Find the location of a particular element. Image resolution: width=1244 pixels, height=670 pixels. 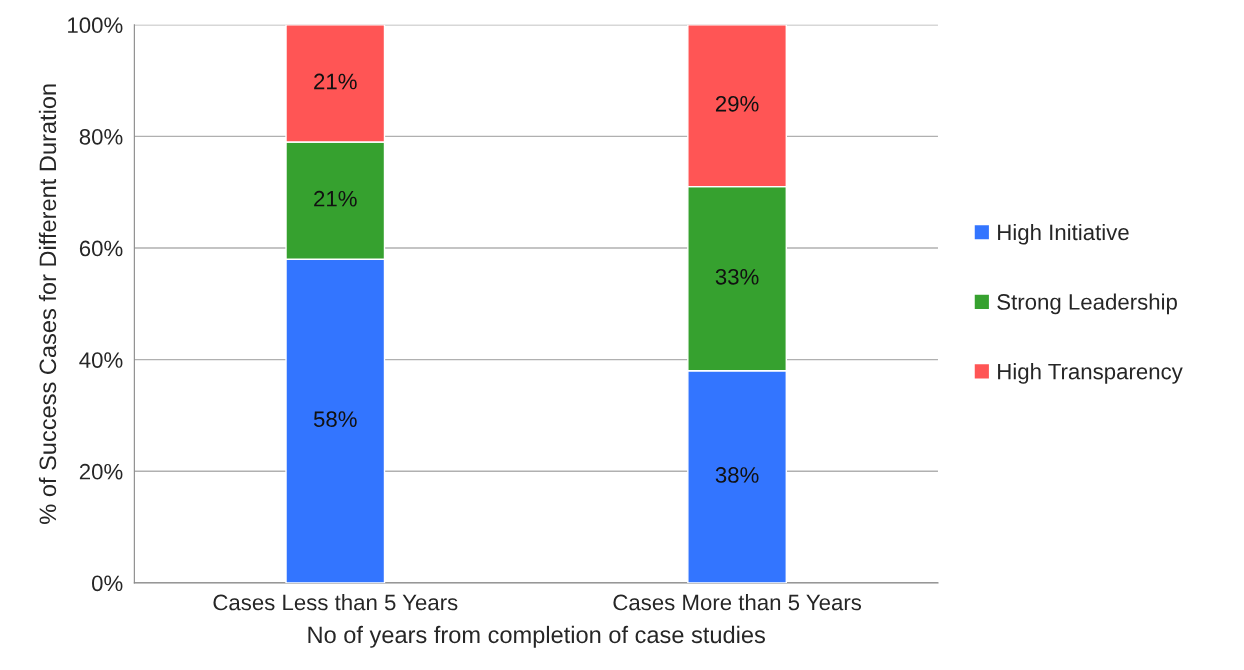

y-axis-title: % of Success Cases for Different Duration is located at coordinates (47, 304).